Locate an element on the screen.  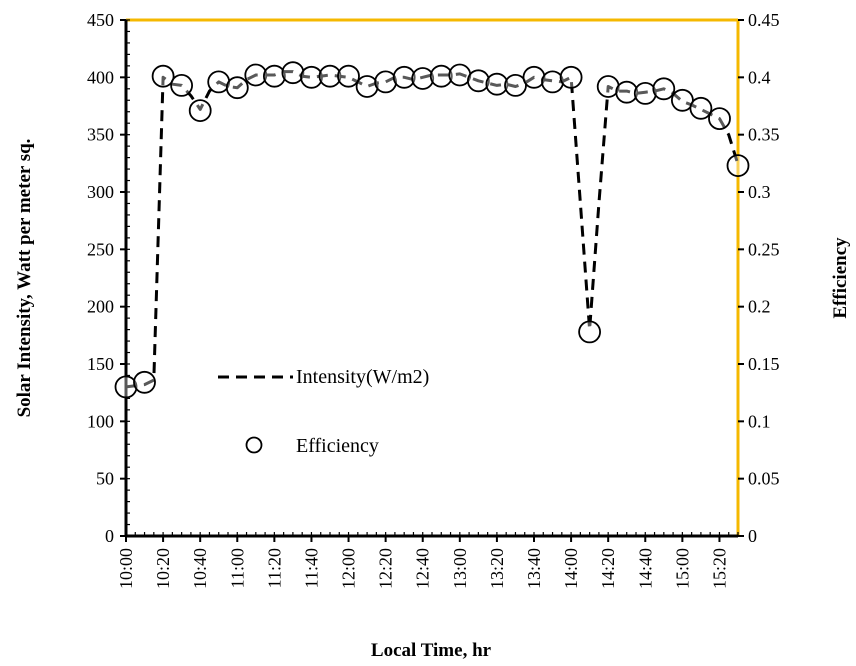
x-tick-label: 10:00 is located at coordinates (126, 568).